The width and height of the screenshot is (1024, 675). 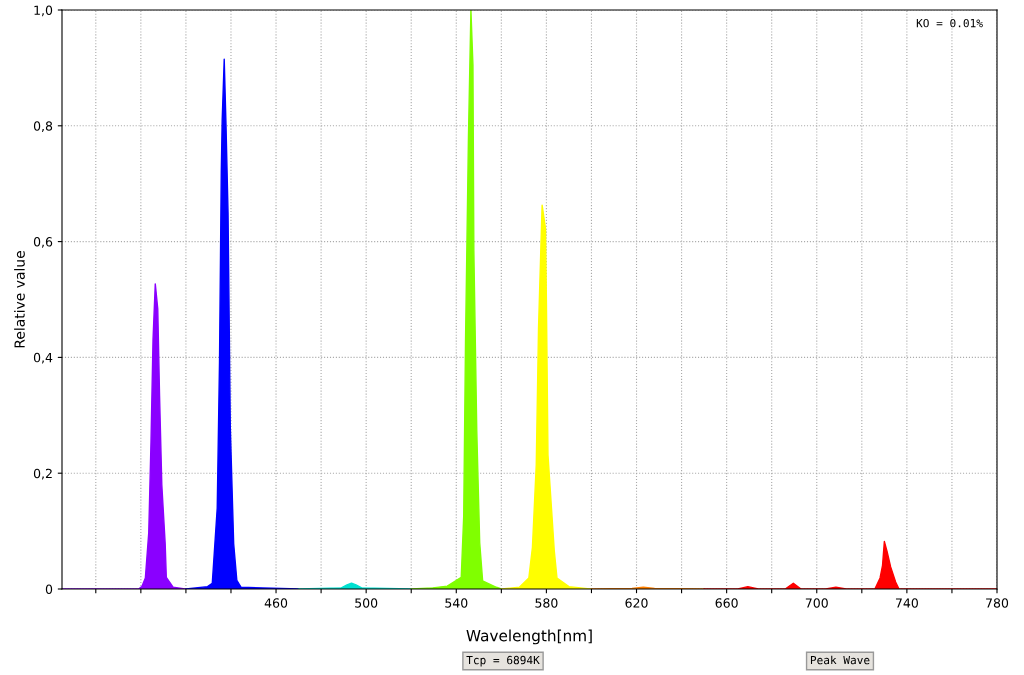 What do you see at coordinates (43, 11) in the screenshot?
I see `y-tick-label: 1,0` at bounding box center [43, 11].